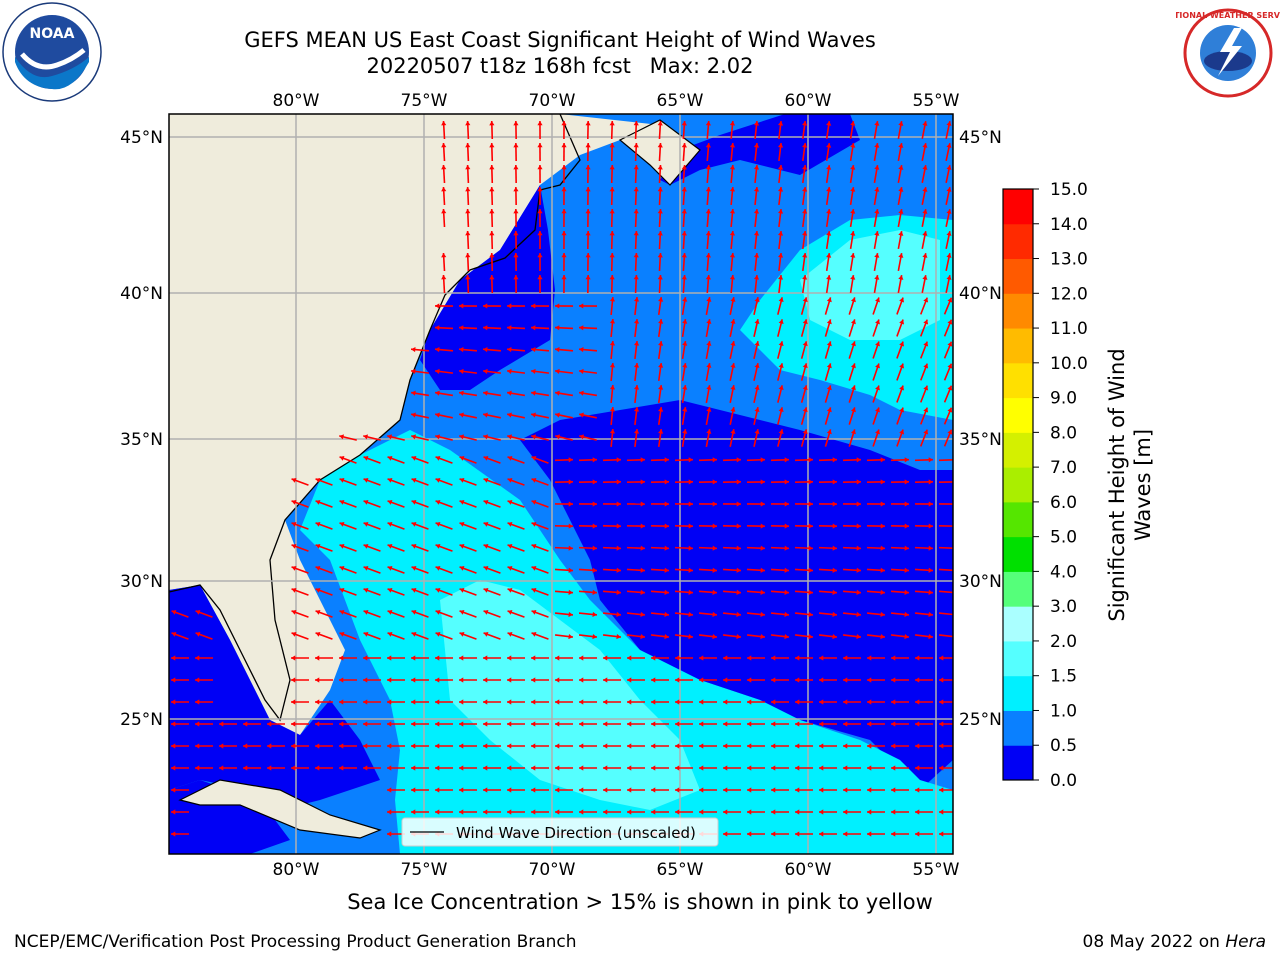  What do you see at coordinates (560, 832) in the screenshot?
I see `map-legend: Wind Wave Direction (unscaled)` at bounding box center [560, 832].